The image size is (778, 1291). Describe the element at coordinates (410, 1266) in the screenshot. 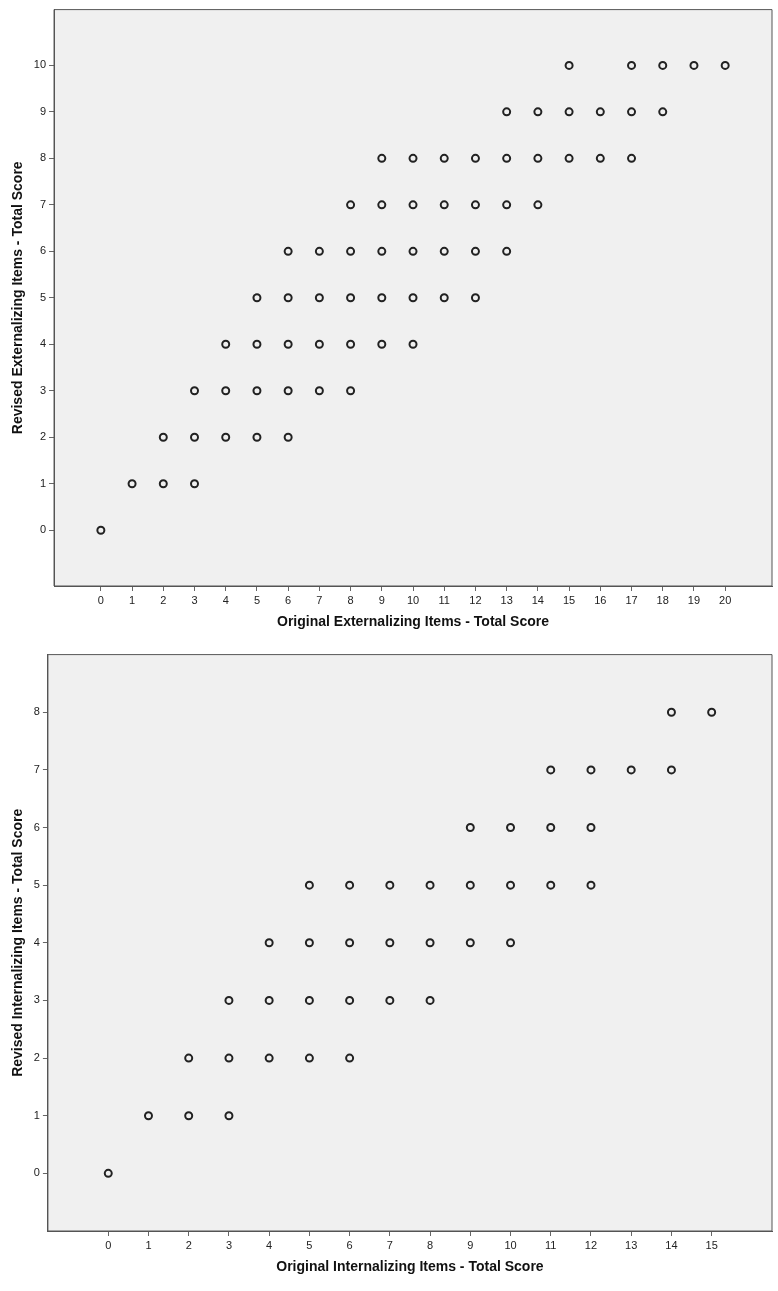

I see `x-axis-title: Original Internalizing Items - Total Score` at that location.